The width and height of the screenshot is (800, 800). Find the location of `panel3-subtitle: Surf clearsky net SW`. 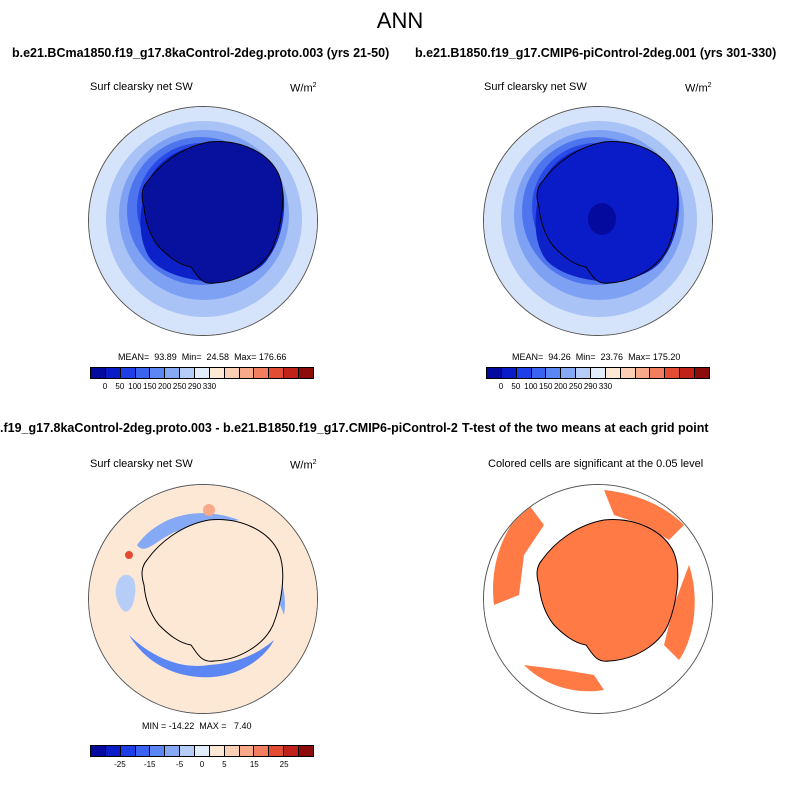

panel3-subtitle: Surf clearsky net SW is located at coordinates (141, 464).